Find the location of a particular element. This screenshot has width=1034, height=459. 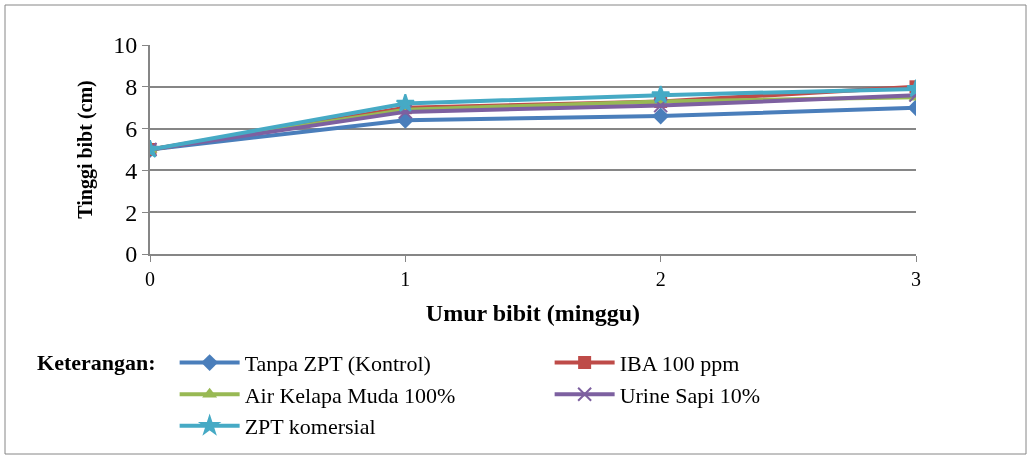

x-axis-title: Umur bibit (minggu) is located at coordinates (533, 312).